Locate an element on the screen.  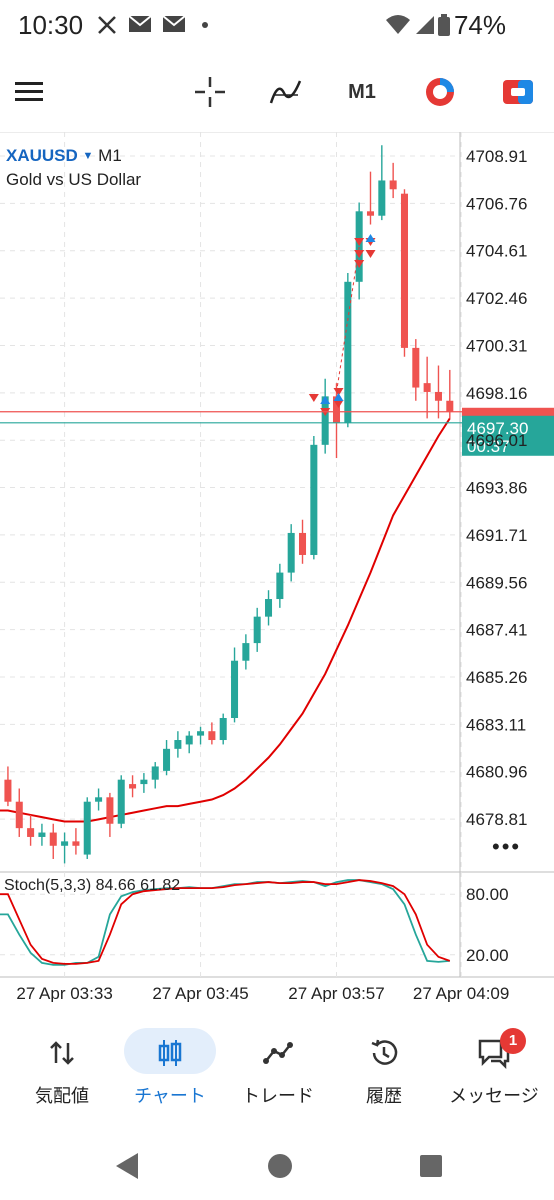
current-price-tag is located at coordinates (508, 435).